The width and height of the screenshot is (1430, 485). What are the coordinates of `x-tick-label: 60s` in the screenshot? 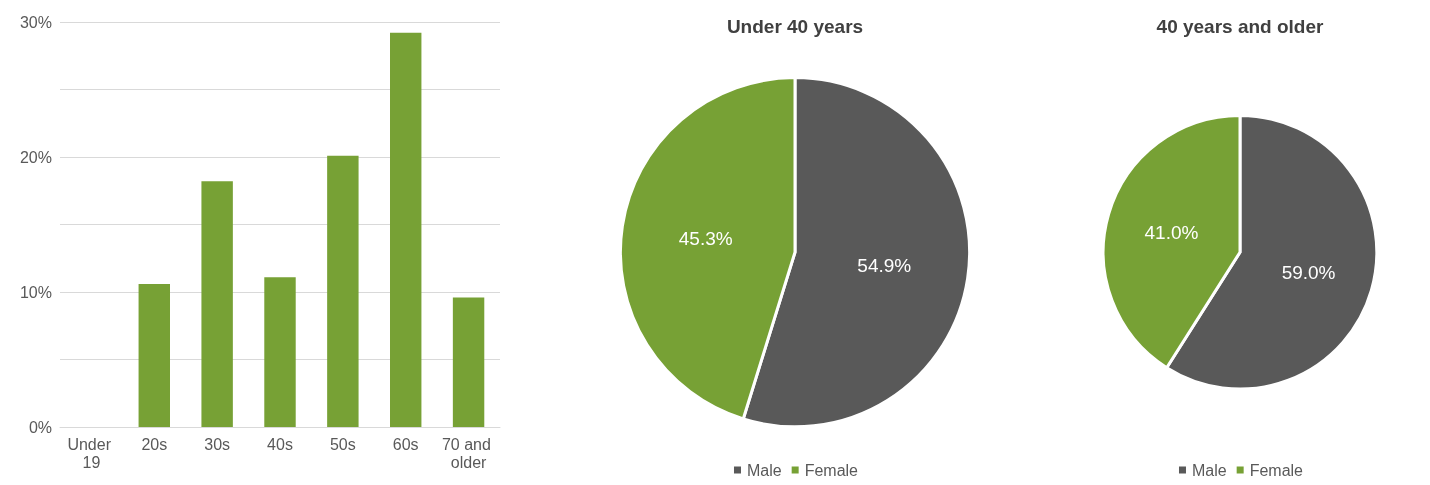 It's located at (405, 444).